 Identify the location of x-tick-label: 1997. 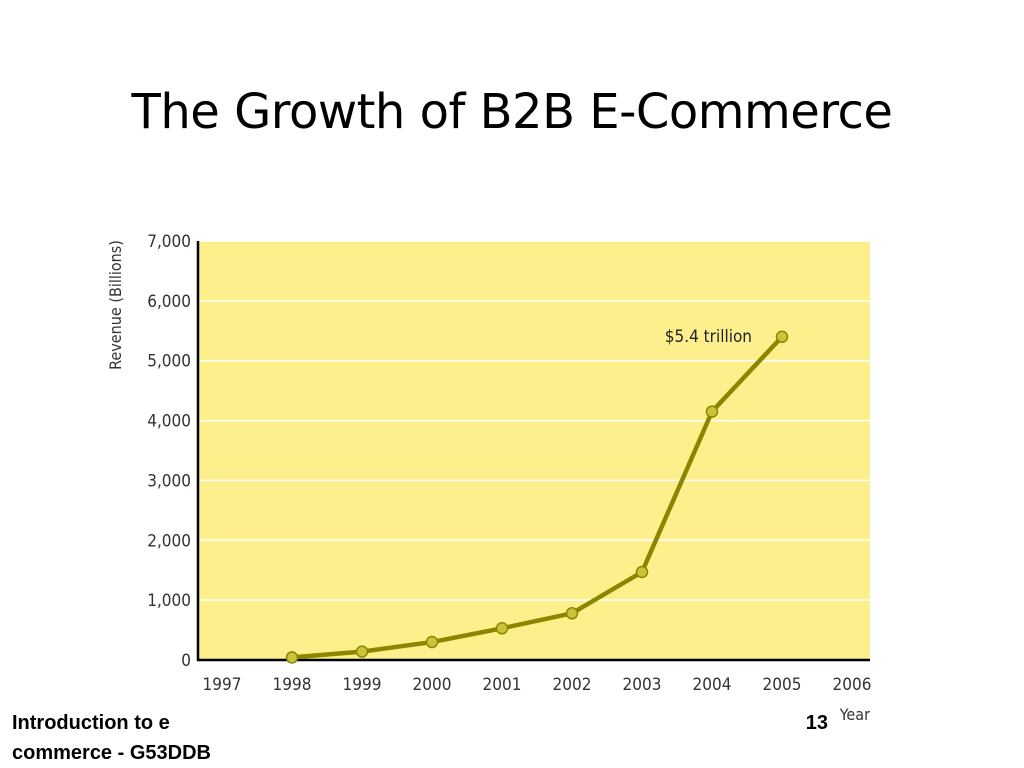
(222, 685).